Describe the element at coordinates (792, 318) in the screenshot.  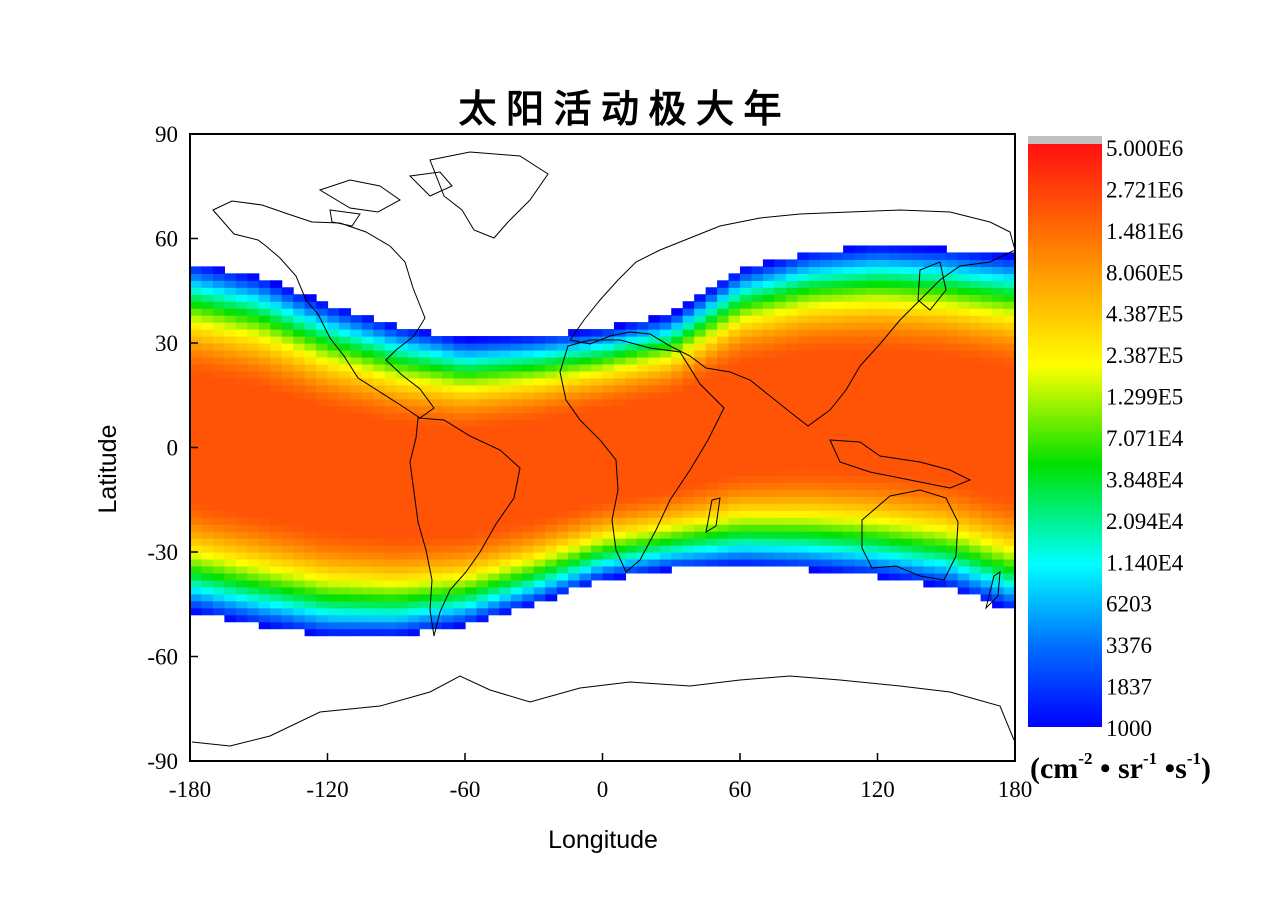
I see `coast-europe-asia` at that location.